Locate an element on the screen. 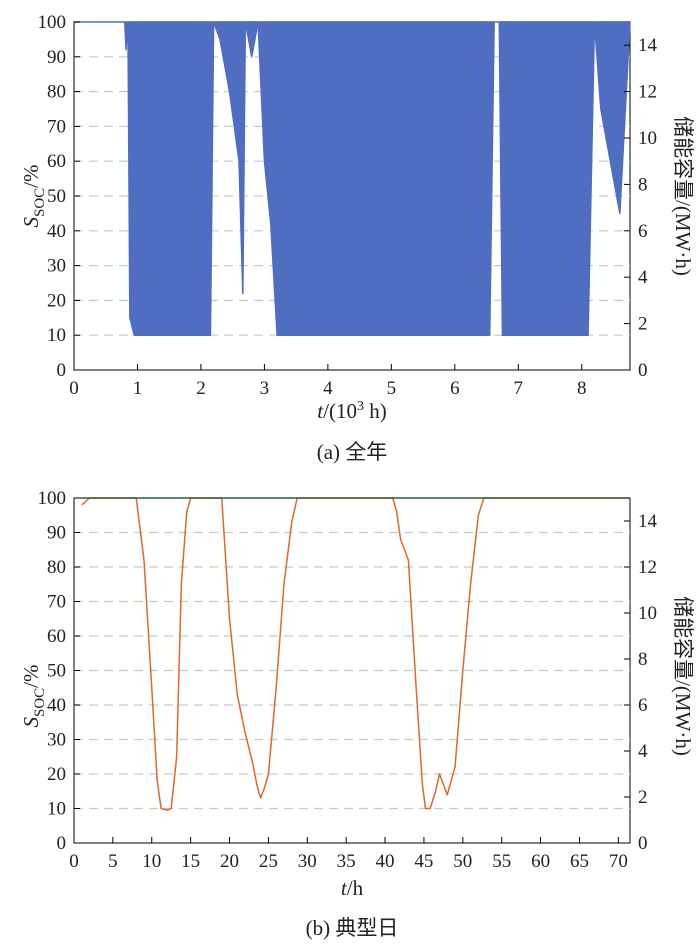  x-tick-label: 15 is located at coordinates (190, 861).